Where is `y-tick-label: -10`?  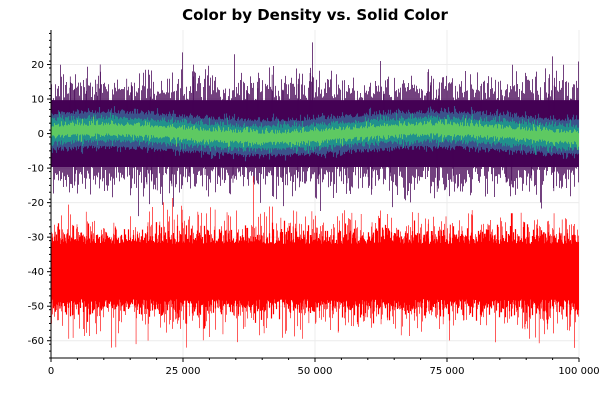 y-tick-label: -10 is located at coordinates (36, 169).